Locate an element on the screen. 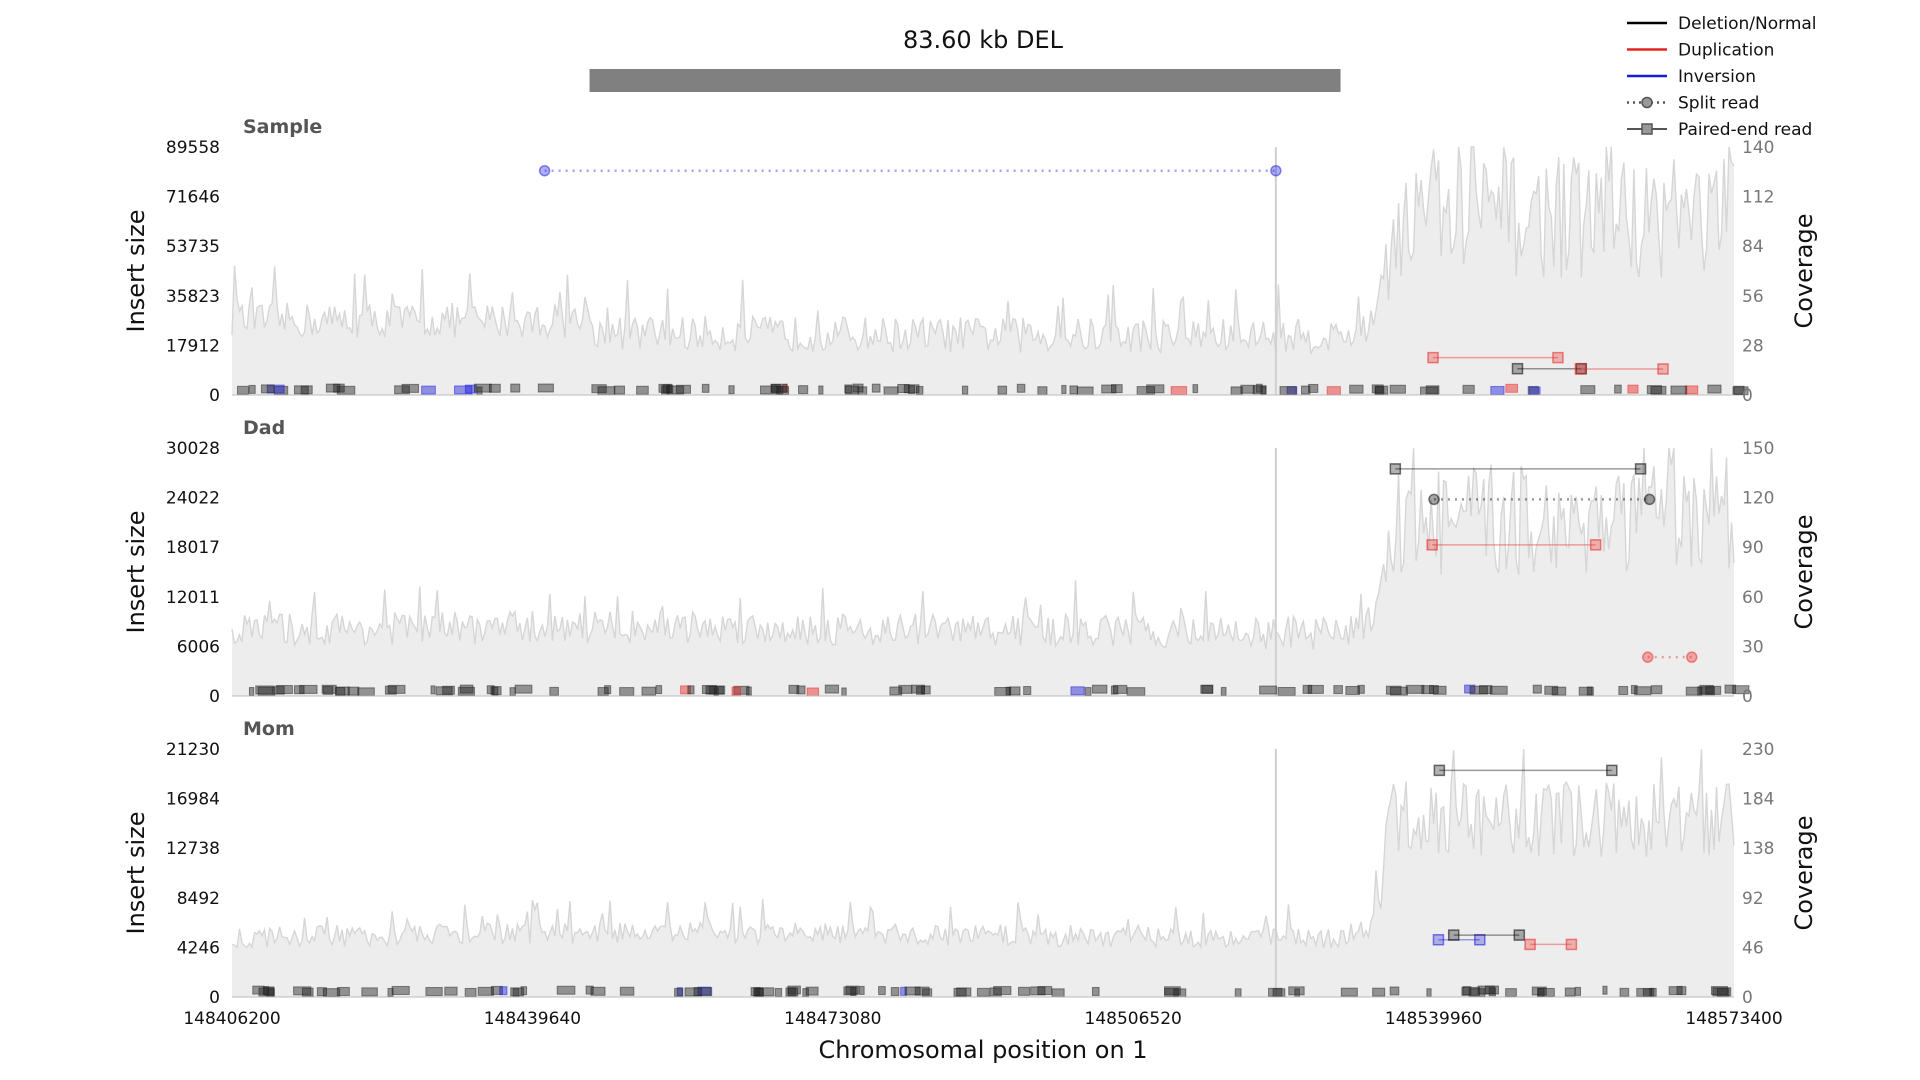 The height and width of the screenshot is (1080, 1920). insert-size-label: Insert size is located at coordinates (136, 271).